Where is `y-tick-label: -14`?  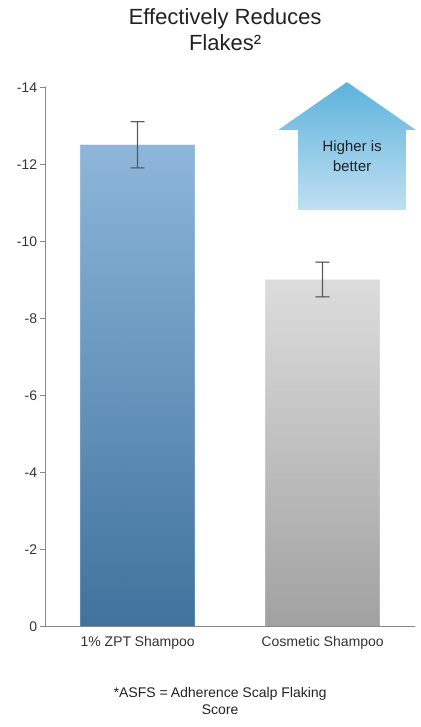 y-tick-label: -14 is located at coordinates (27, 87).